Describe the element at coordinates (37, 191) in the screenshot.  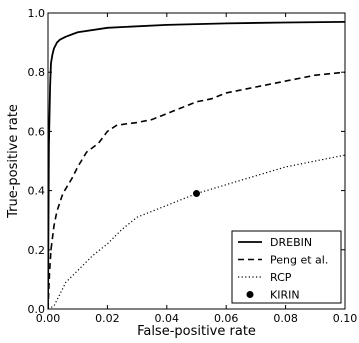
I see `y-tick-label: 0.4` at that location.